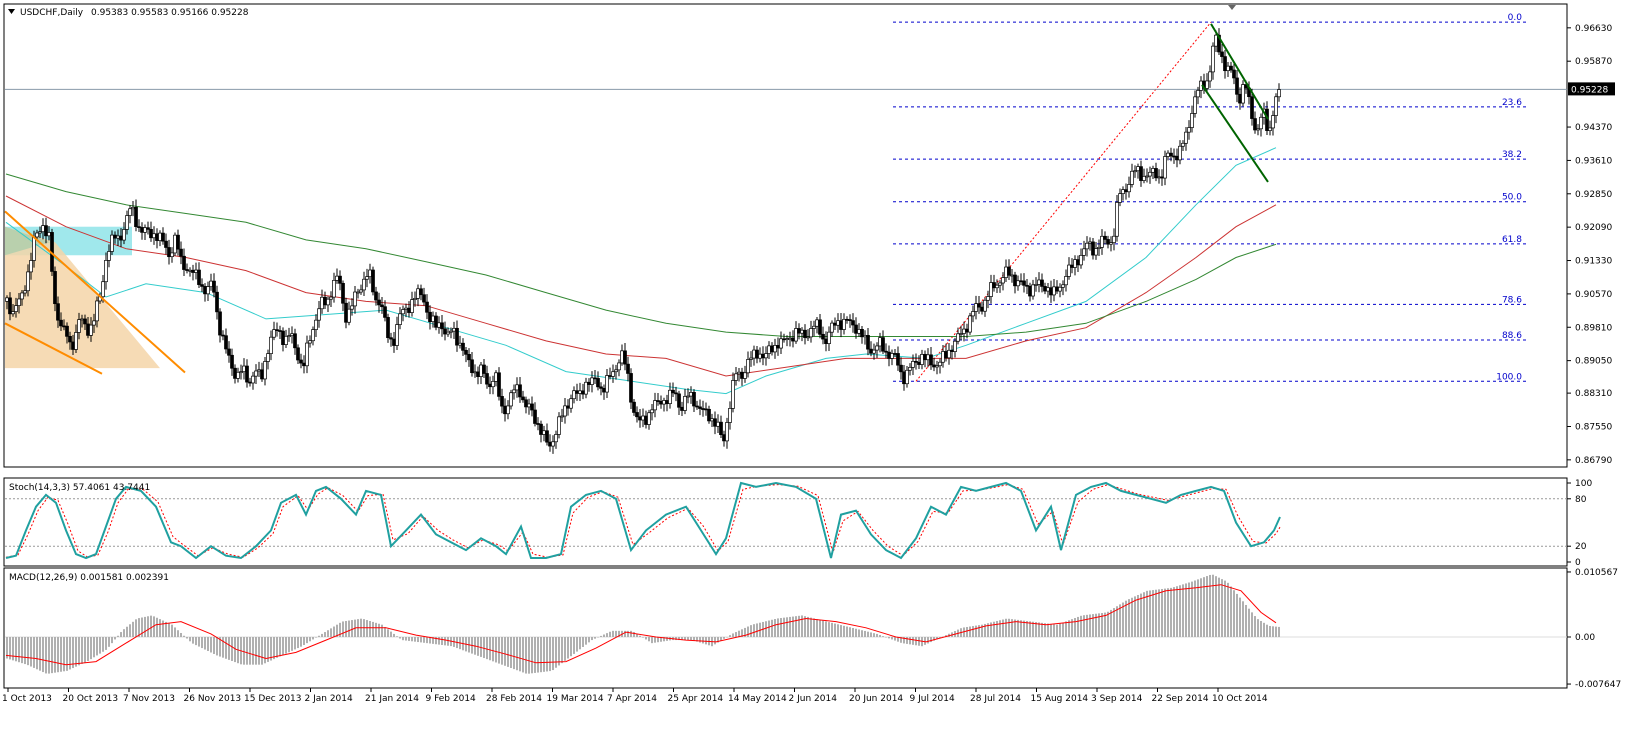  What do you see at coordinates (1117, 699) in the screenshot?
I see `time-tick-label: 3 Sep 2014` at bounding box center [1117, 699].